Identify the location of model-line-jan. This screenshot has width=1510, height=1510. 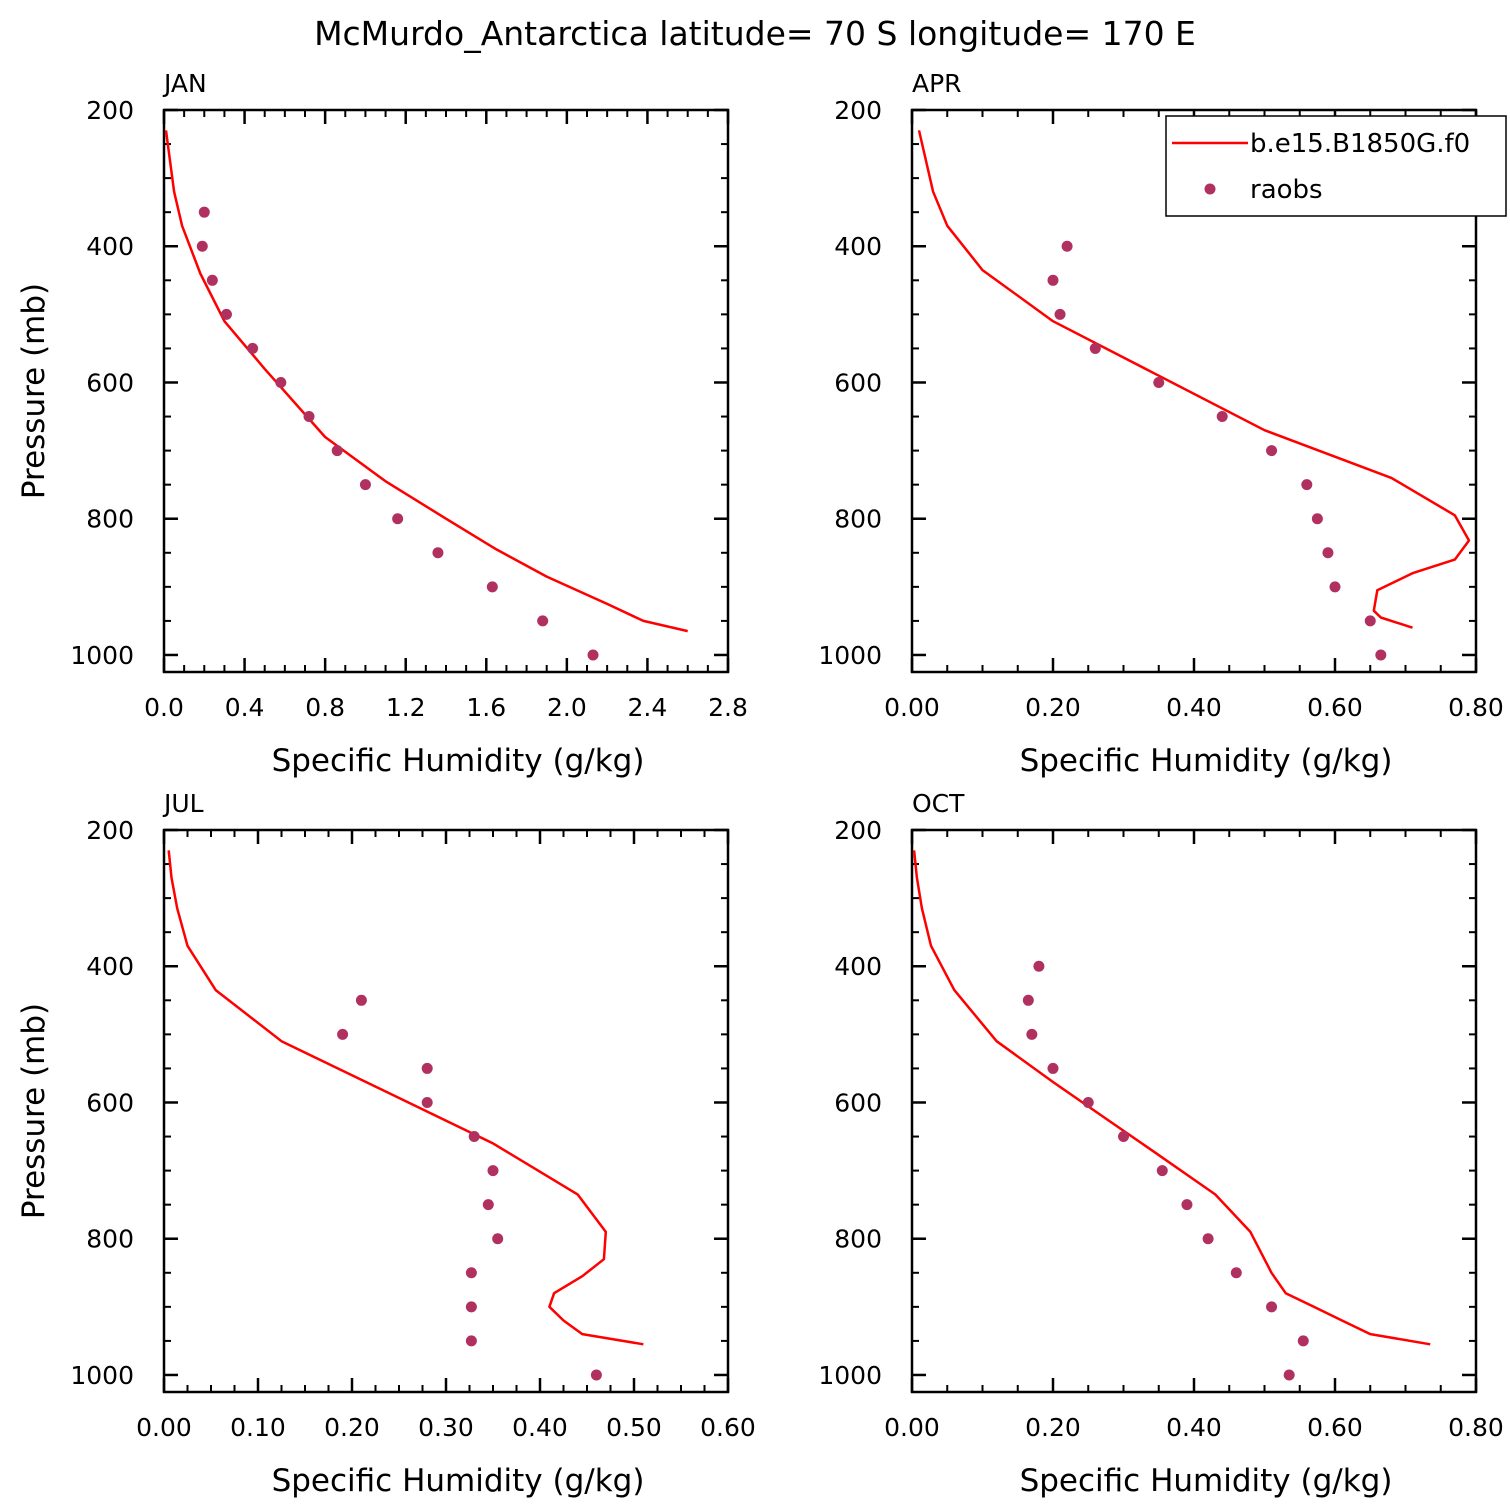
(426, 381).